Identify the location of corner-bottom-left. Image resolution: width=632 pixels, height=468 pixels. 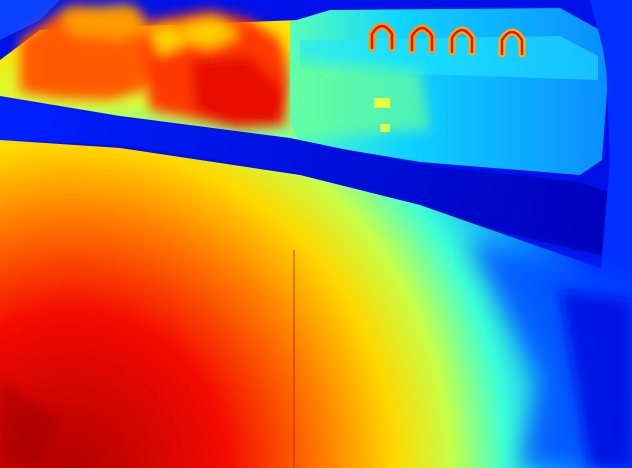
(30, 424).